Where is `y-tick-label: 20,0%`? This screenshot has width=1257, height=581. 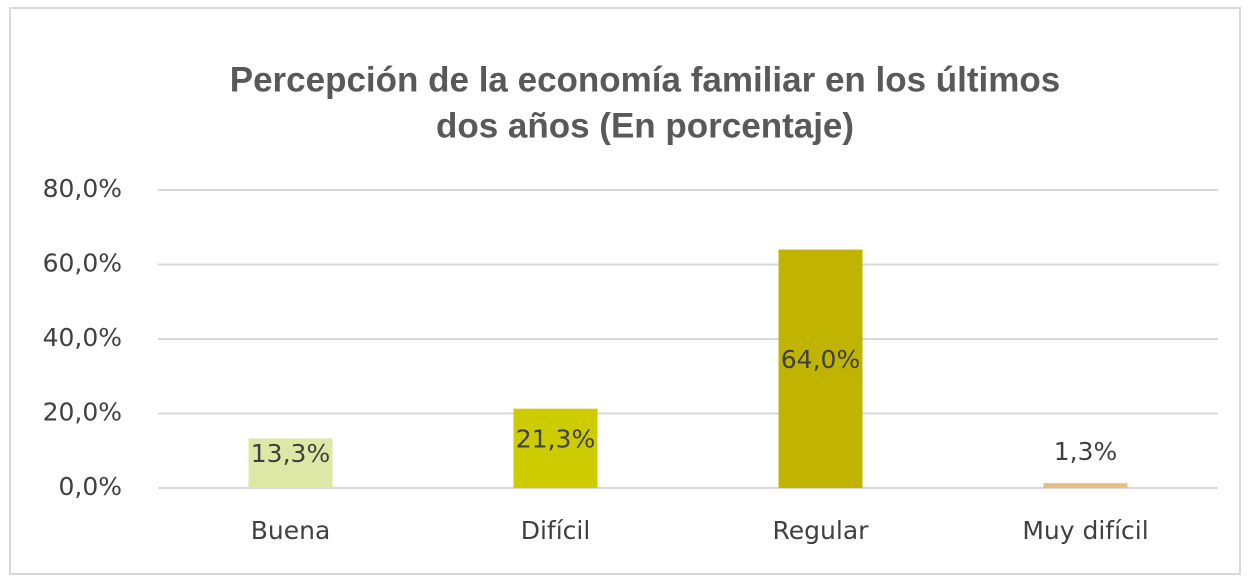 y-tick-label: 20,0% is located at coordinates (82, 412).